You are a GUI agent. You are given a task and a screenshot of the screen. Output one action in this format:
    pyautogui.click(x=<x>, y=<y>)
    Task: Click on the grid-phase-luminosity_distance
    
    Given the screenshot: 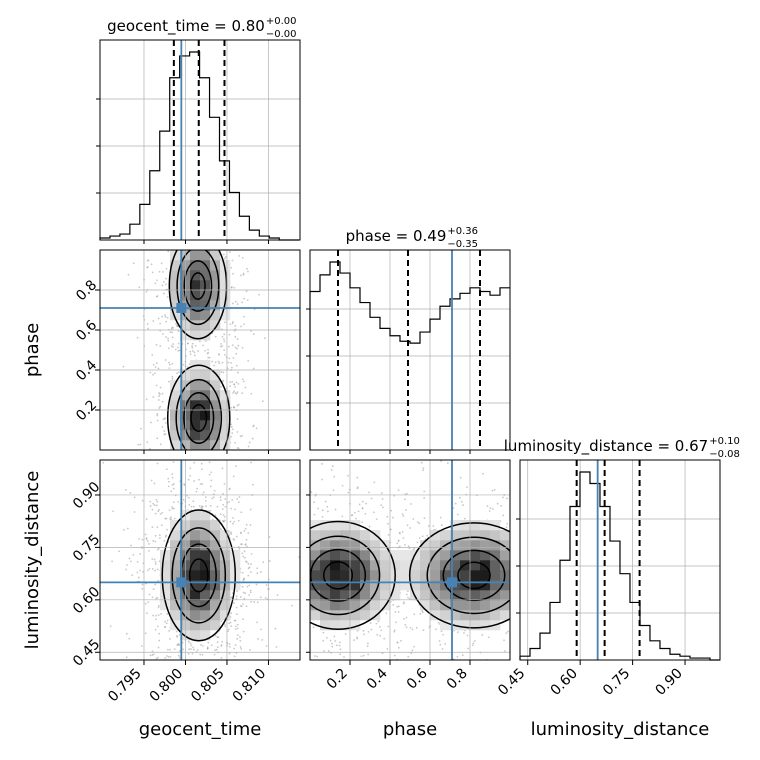 What is the action you would take?
    pyautogui.click(x=410, y=560)
    